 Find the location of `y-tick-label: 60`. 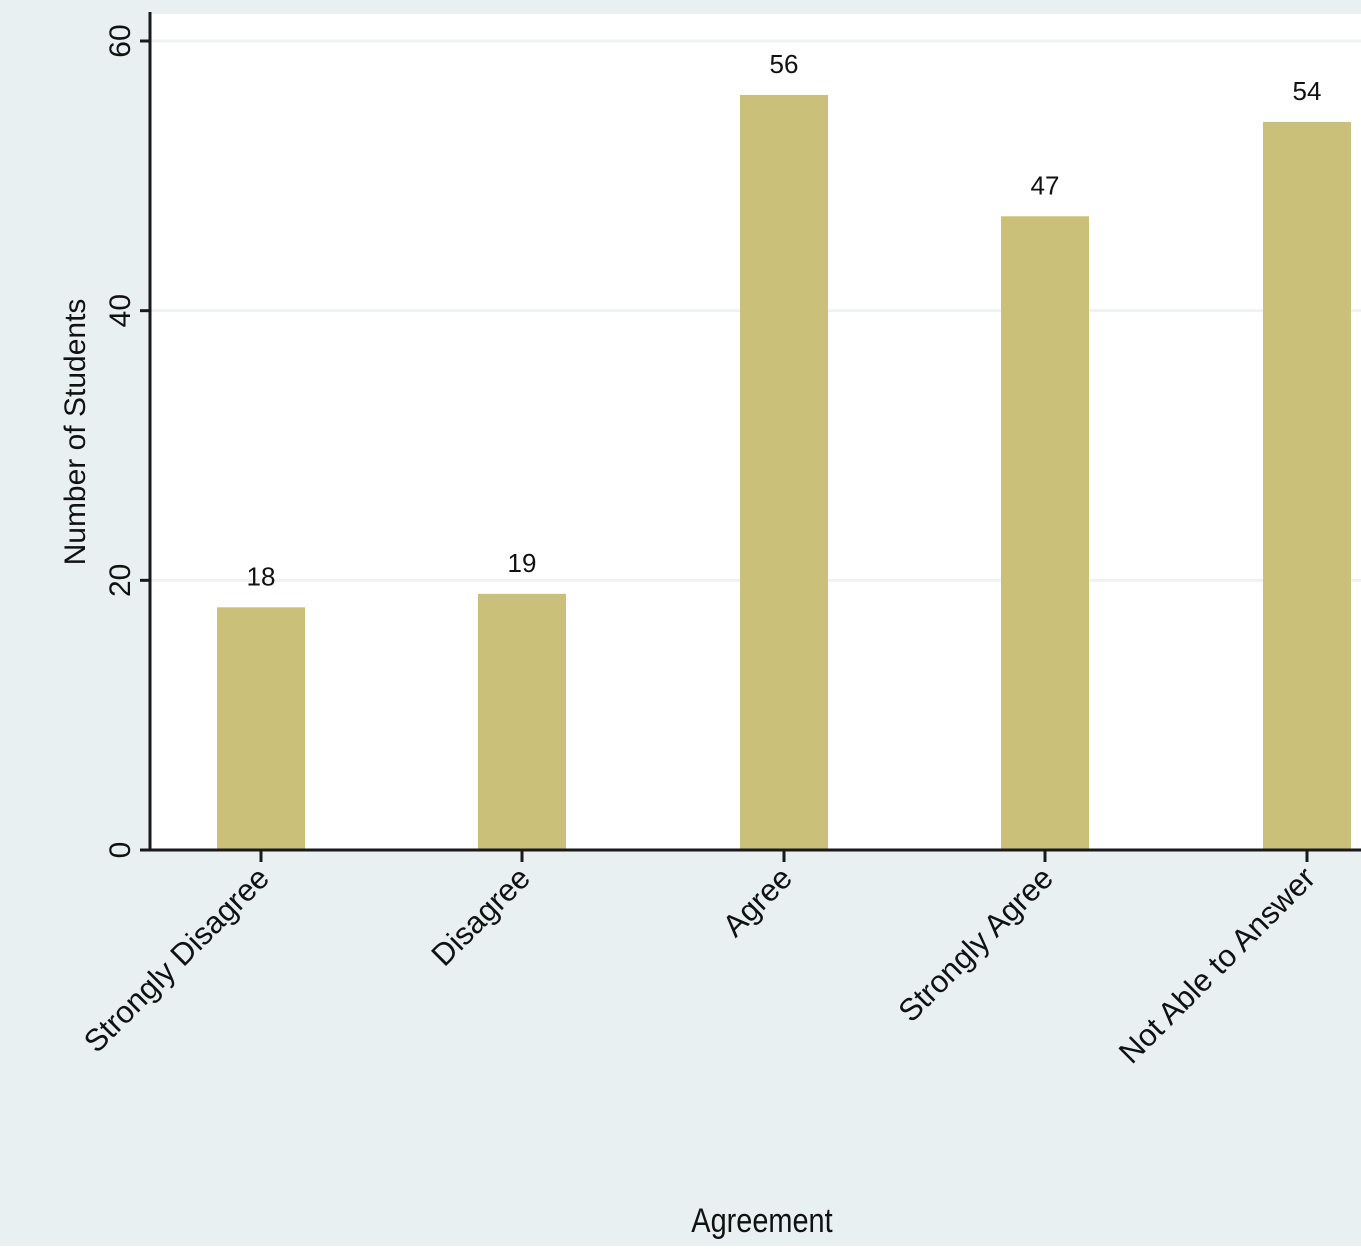

y-tick-label: 60 is located at coordinates (120, 40).